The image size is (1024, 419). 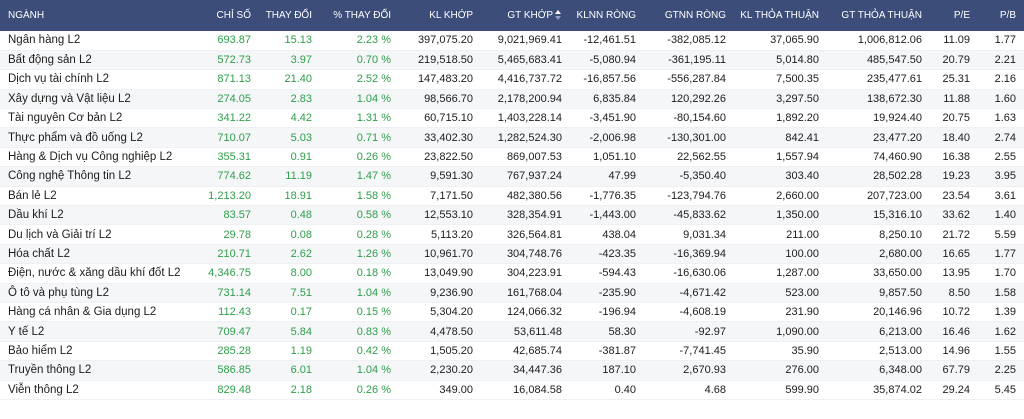 I want to click on cell-kl-thoa-thuan: 3,297.50, so click(x=780, y=99).